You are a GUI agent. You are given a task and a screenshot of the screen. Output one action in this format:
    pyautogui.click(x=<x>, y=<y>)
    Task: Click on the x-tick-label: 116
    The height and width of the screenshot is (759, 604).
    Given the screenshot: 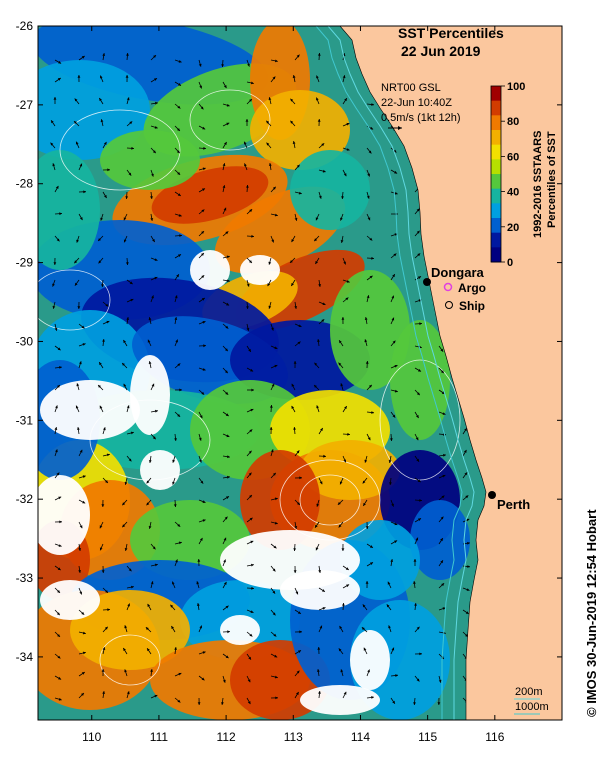 What is the action you would take?
    pyautogui.click(x=494, y=737)
    